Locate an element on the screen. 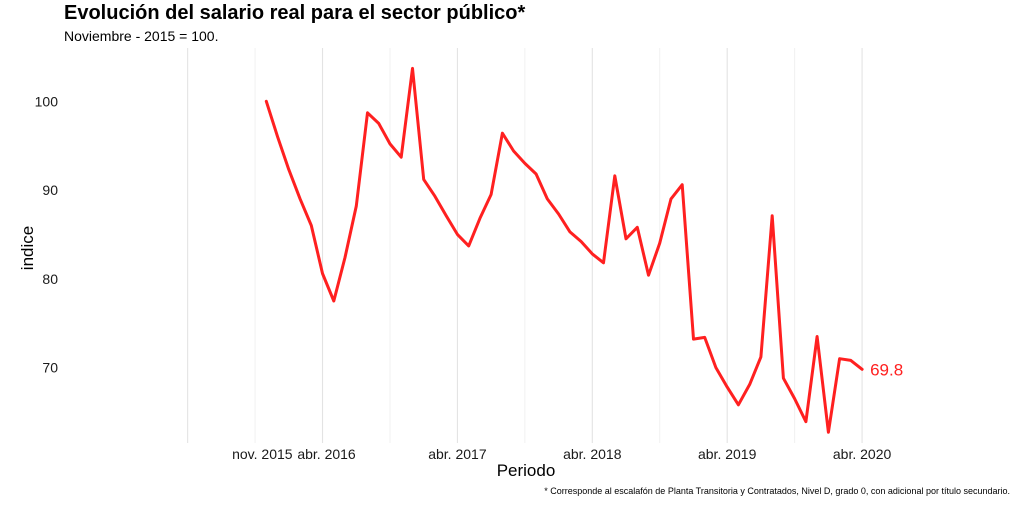 The image size is (1024, 512). y-axis-title: indice is located at coordinates (27, 248).